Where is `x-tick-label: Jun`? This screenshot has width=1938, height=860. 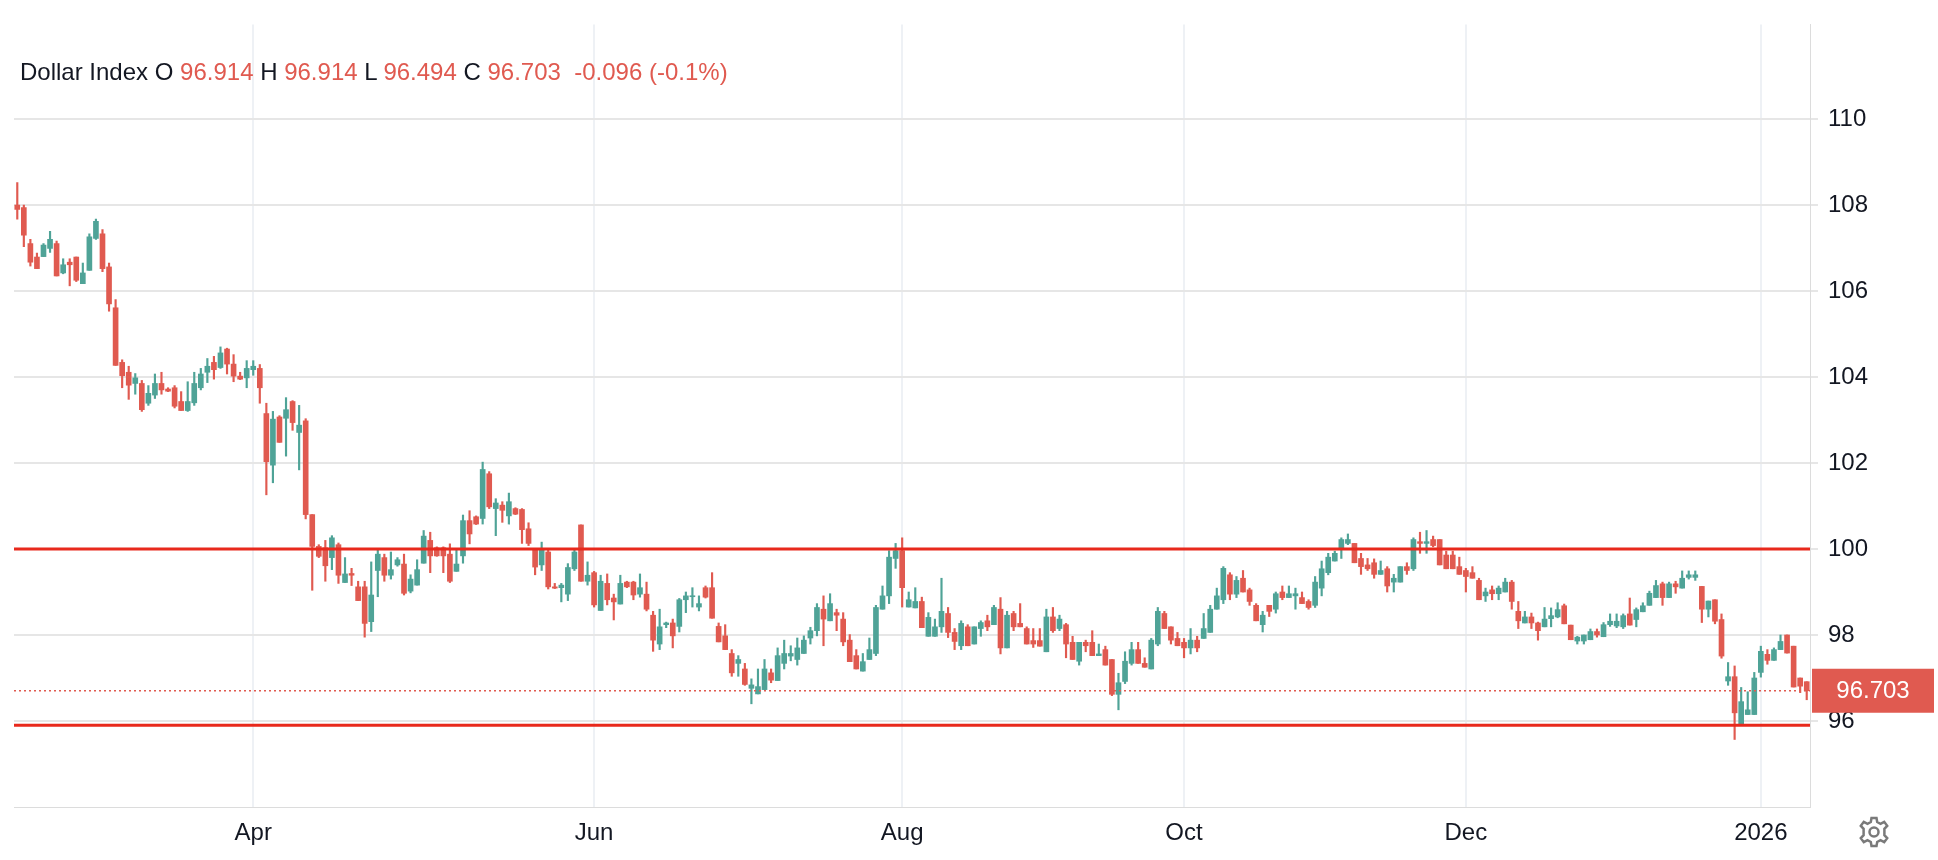
x-tick-label: Jun is located at coordinates (594, 832).